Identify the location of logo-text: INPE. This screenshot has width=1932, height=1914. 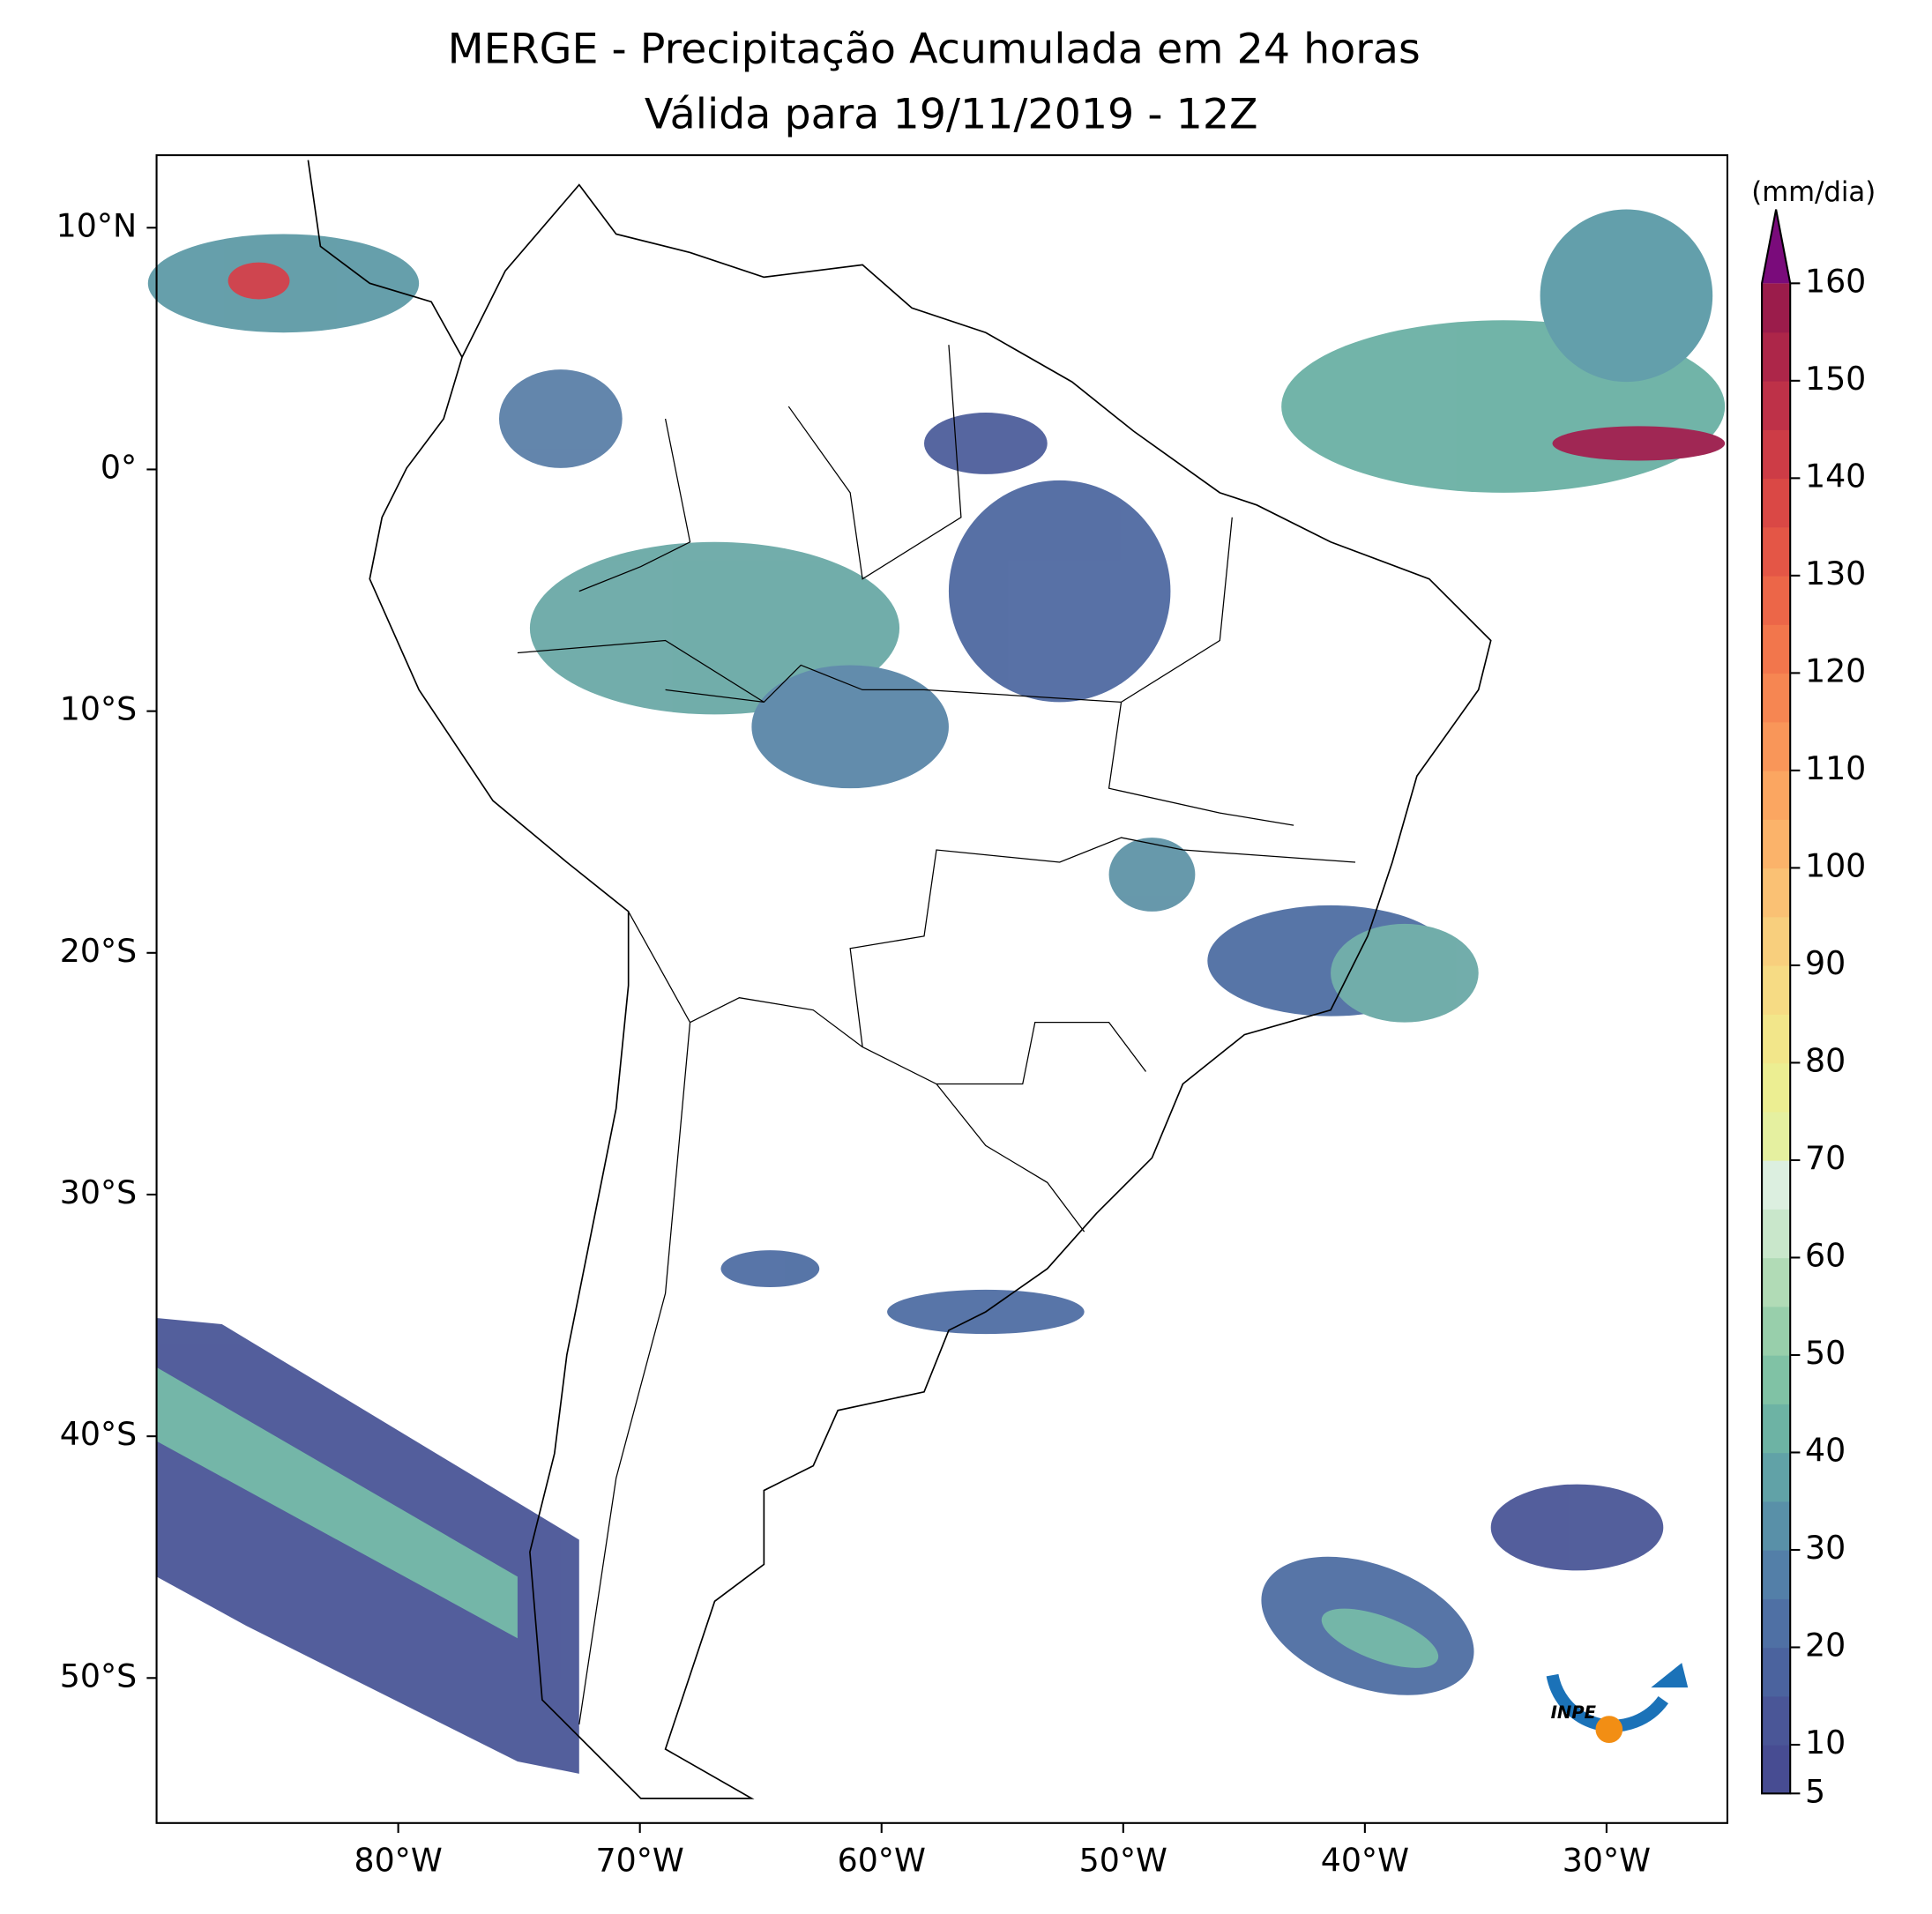
(1574, 1712).